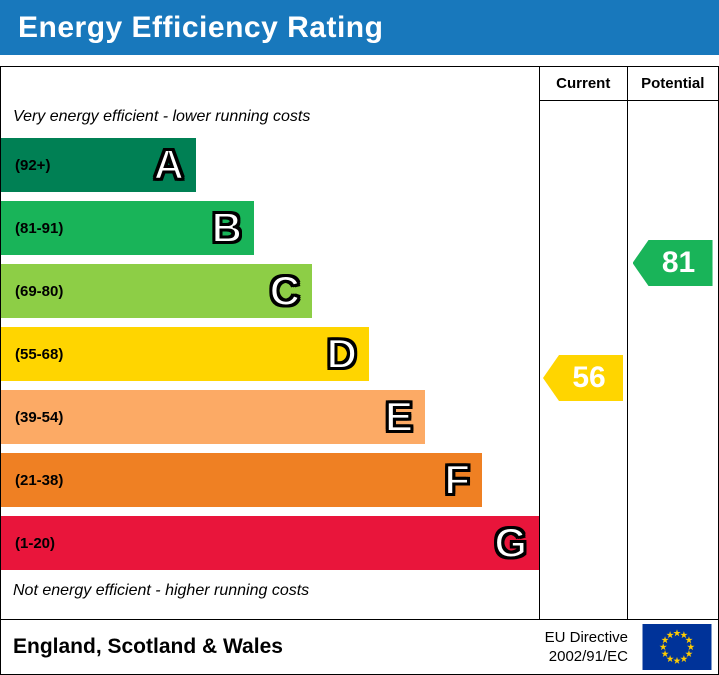 The height and width of the screenshot is (675, 719). What do you see at coordinates (589, 377) in the screenshot?
I see `current-rating-value: 56` at bounding box center [589, 377].